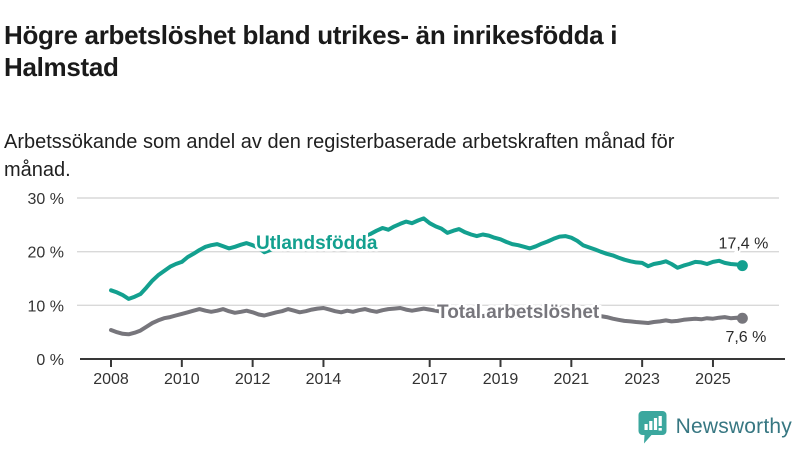 This screenshot has width=800, height=450. What do you see at coordinates (46, 306) in the screenshot?
I see `y-axis-tick-label: 10 %` at bounding box center [46, 306].